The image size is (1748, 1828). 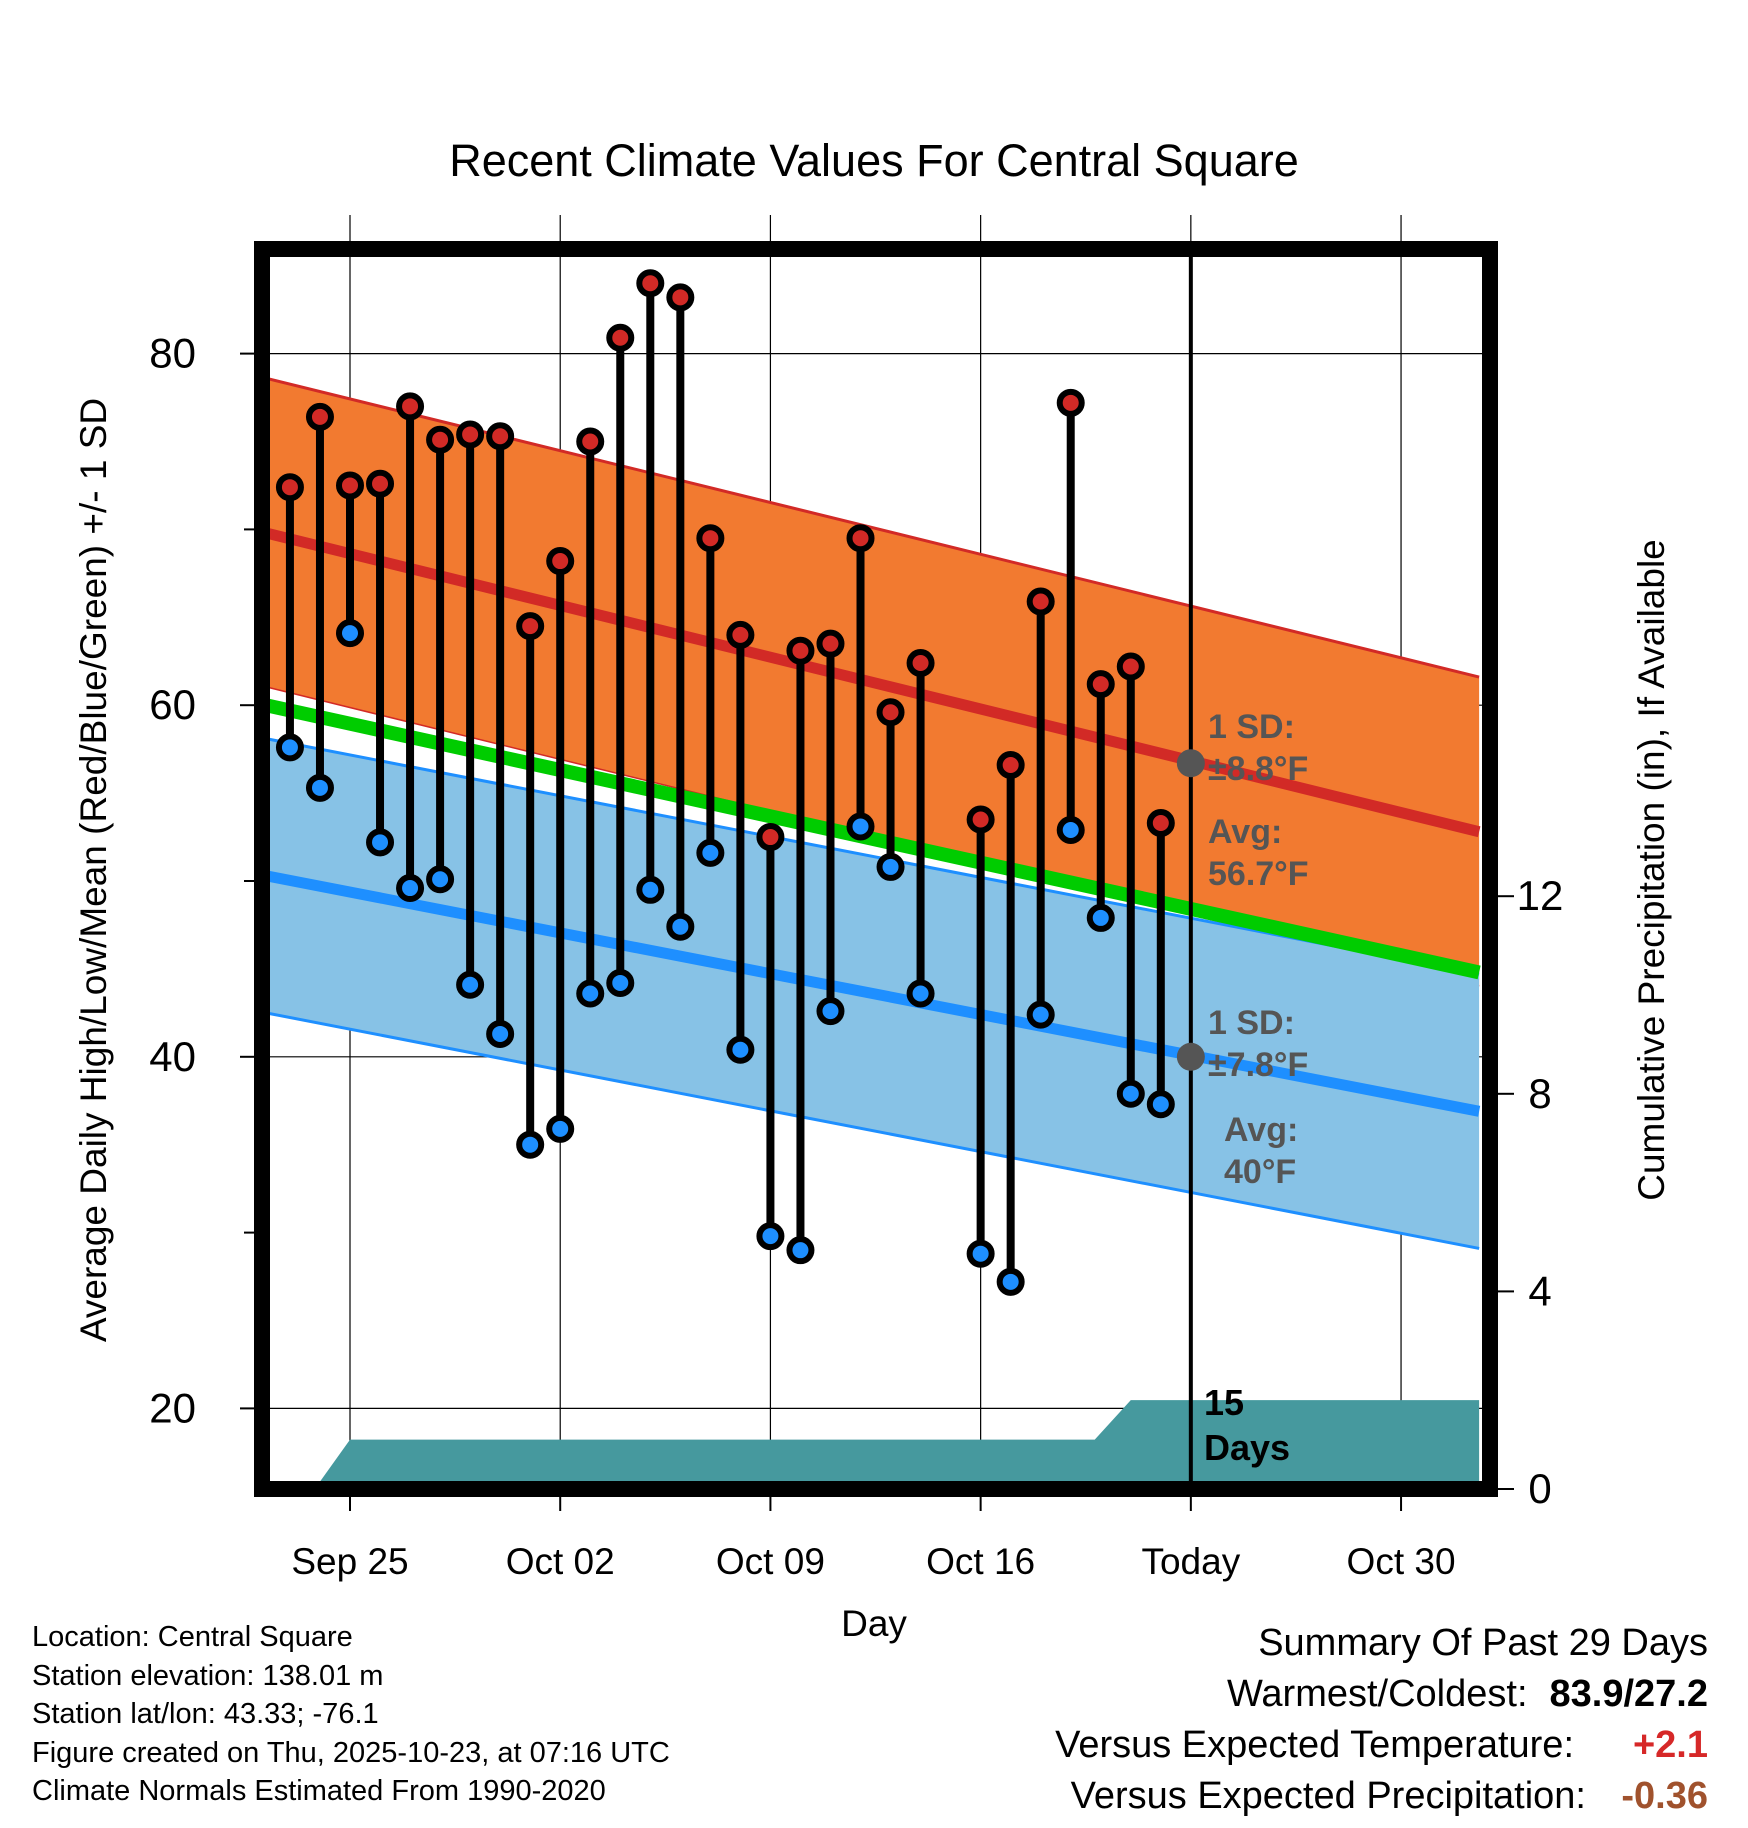 What do you see at coordinates (874, 160) in the screenshot?
I see `chart-title: Recent Climate Values For Central Square` at bounding box center [874, 160].